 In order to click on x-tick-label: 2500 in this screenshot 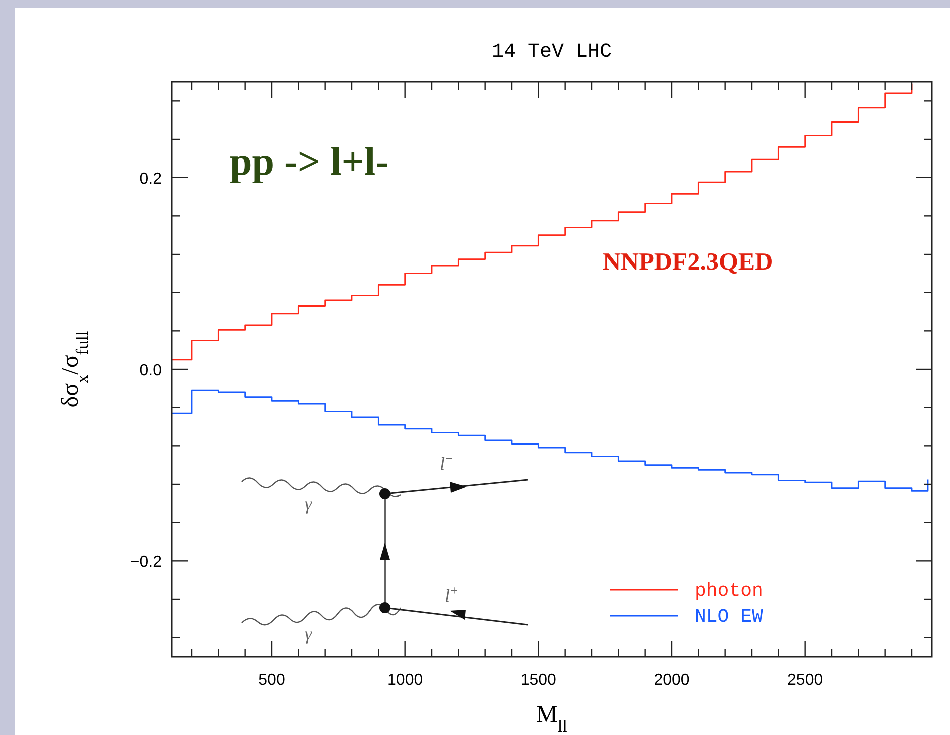, I will do `click(806, 680)`.